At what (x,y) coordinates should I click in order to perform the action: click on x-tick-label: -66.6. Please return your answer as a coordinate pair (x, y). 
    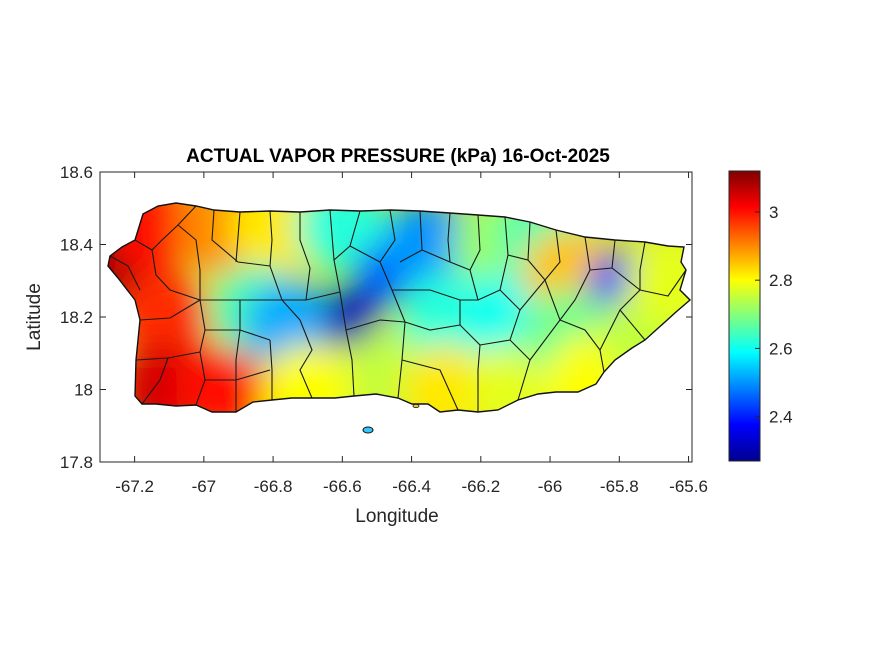
    Looking at the image, I should click on (342, 486).